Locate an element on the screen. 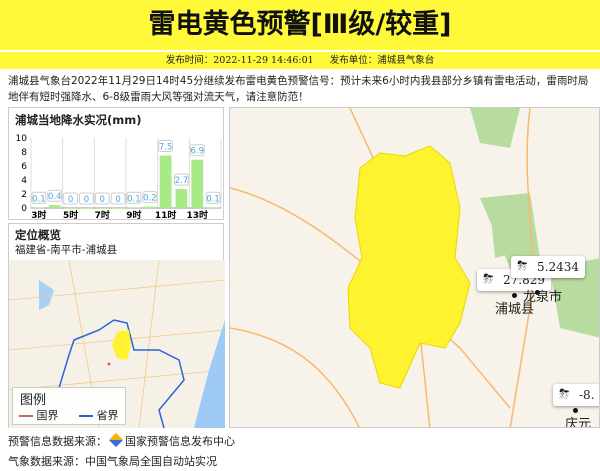  data-label: 0.2 is located at coordinates (150, 199).